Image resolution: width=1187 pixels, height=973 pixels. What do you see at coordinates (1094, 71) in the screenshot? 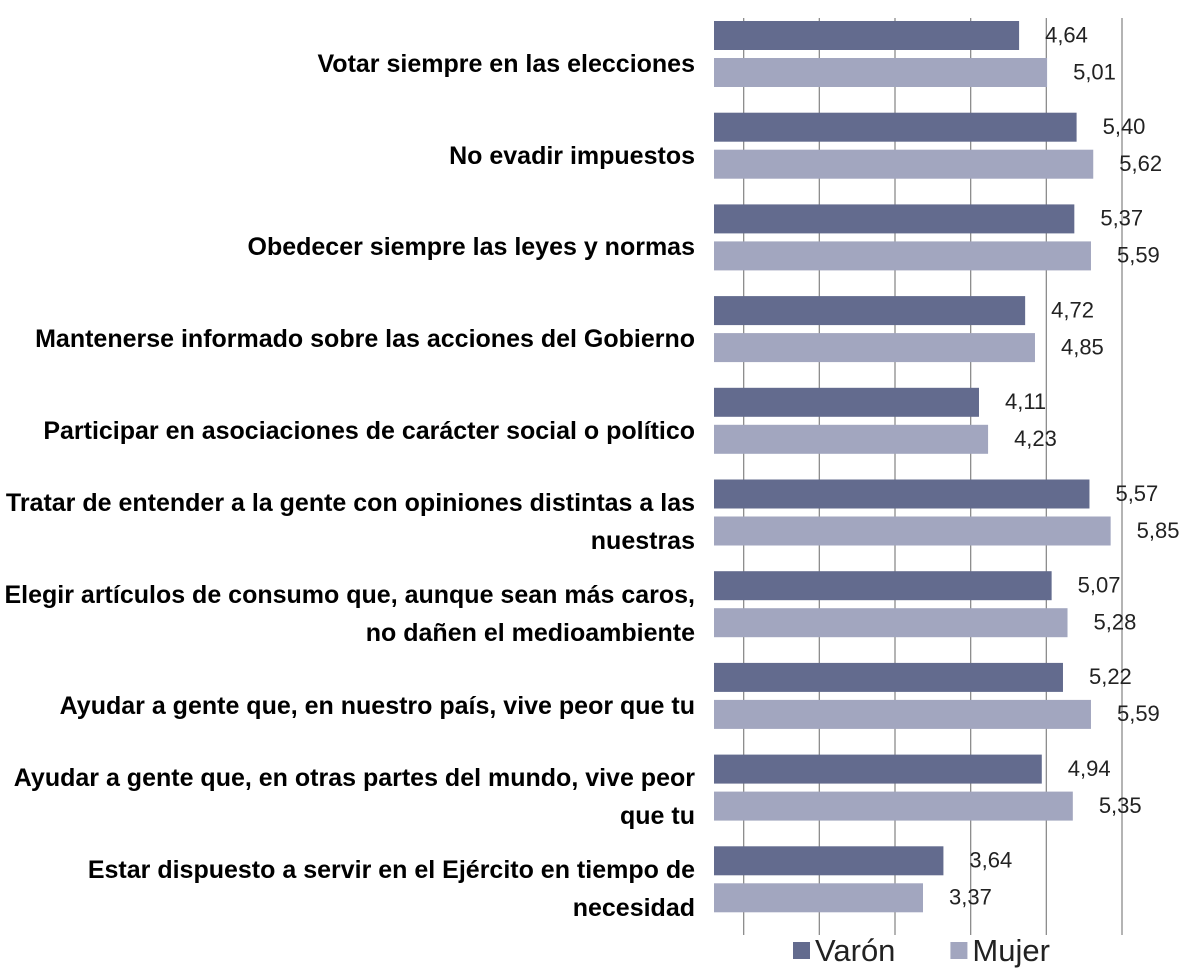
I see `value-label: 5,01` at bounding box center [1094, 71].